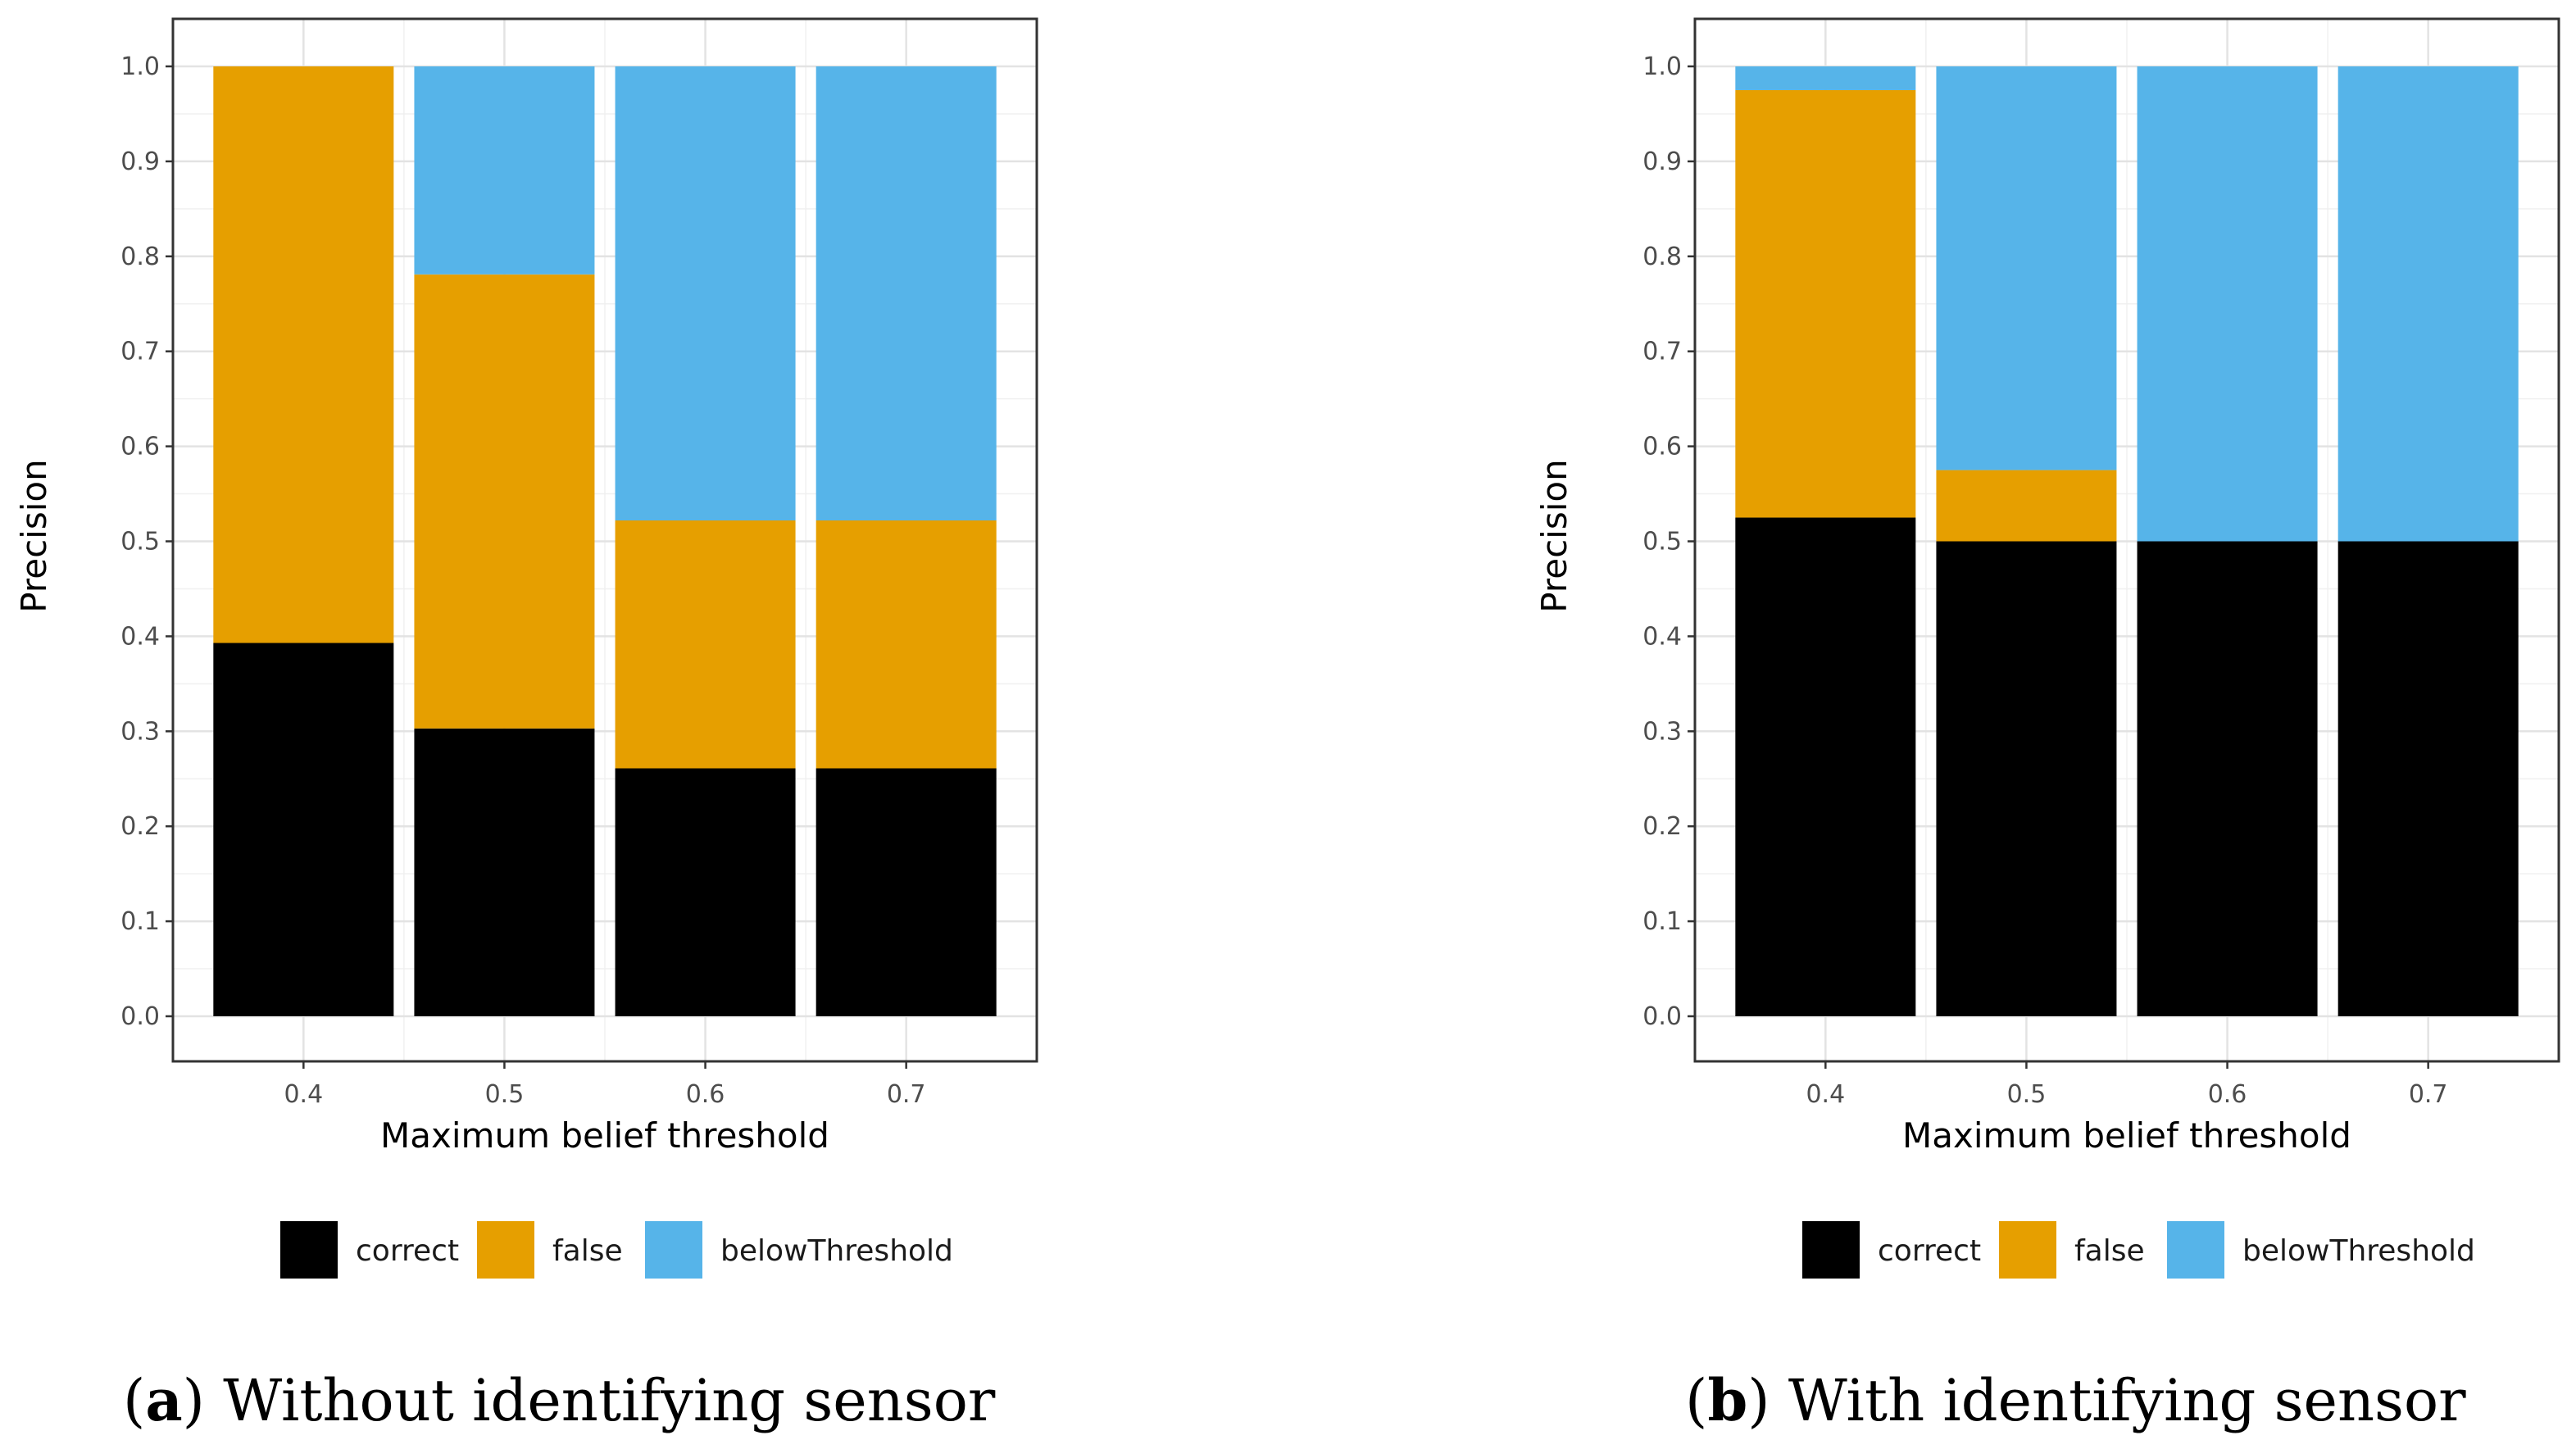  I want to click on caption-letter: b, so click(1727, 1400).